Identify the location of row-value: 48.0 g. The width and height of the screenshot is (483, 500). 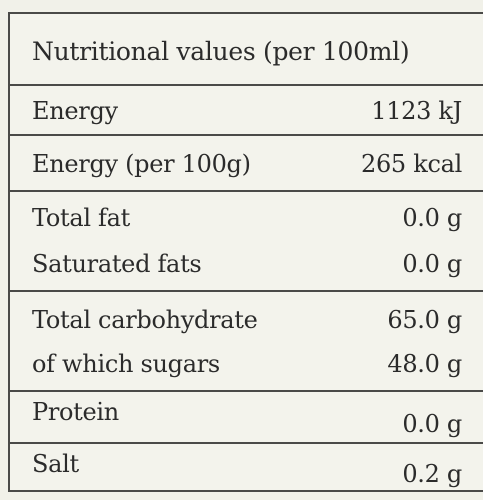
(424, 364).